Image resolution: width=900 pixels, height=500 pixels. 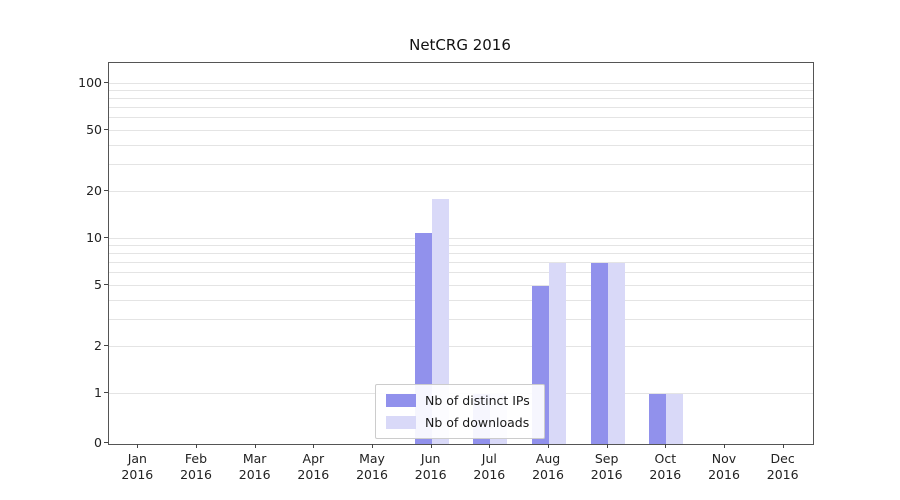 I want to click on x-tick-label: Mar 2016, so click(x=254, y=466).